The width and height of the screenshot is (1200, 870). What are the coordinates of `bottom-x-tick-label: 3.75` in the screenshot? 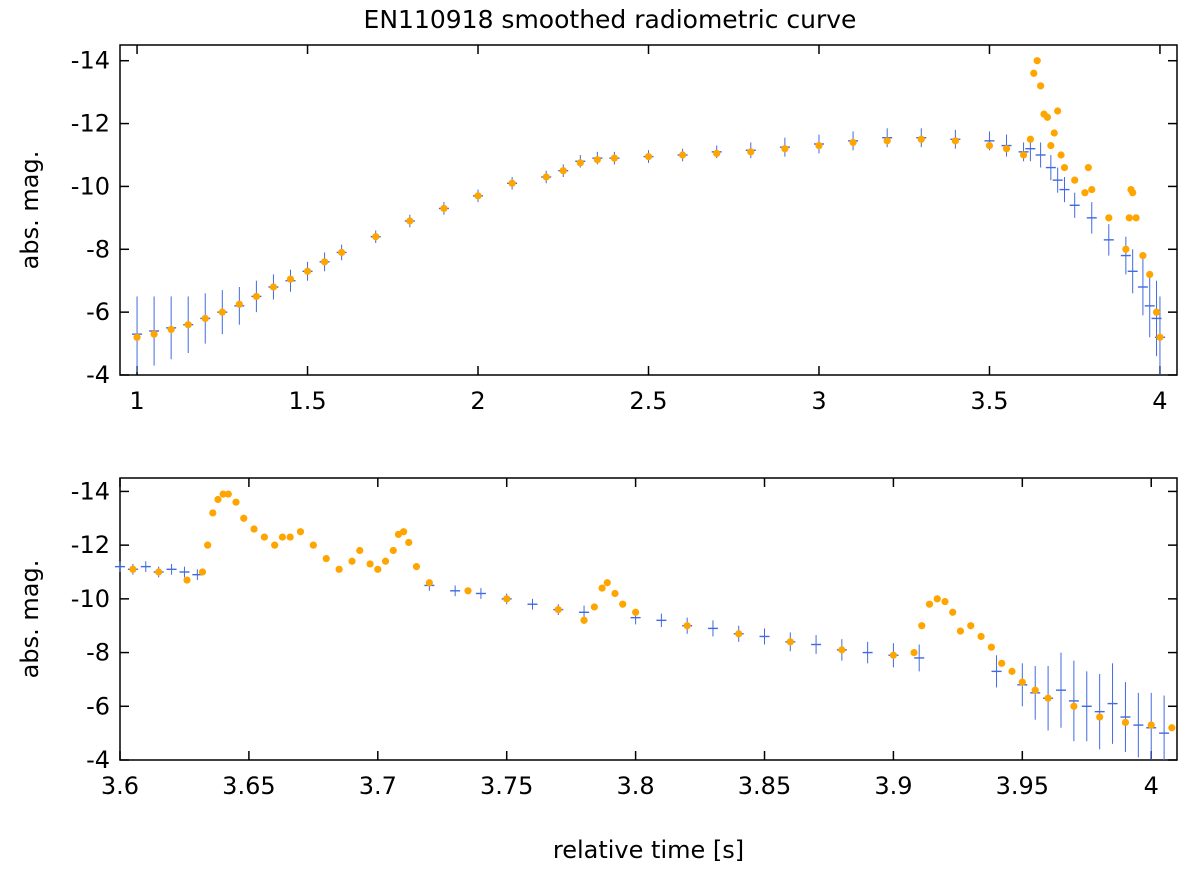 It's located at (506, 786).